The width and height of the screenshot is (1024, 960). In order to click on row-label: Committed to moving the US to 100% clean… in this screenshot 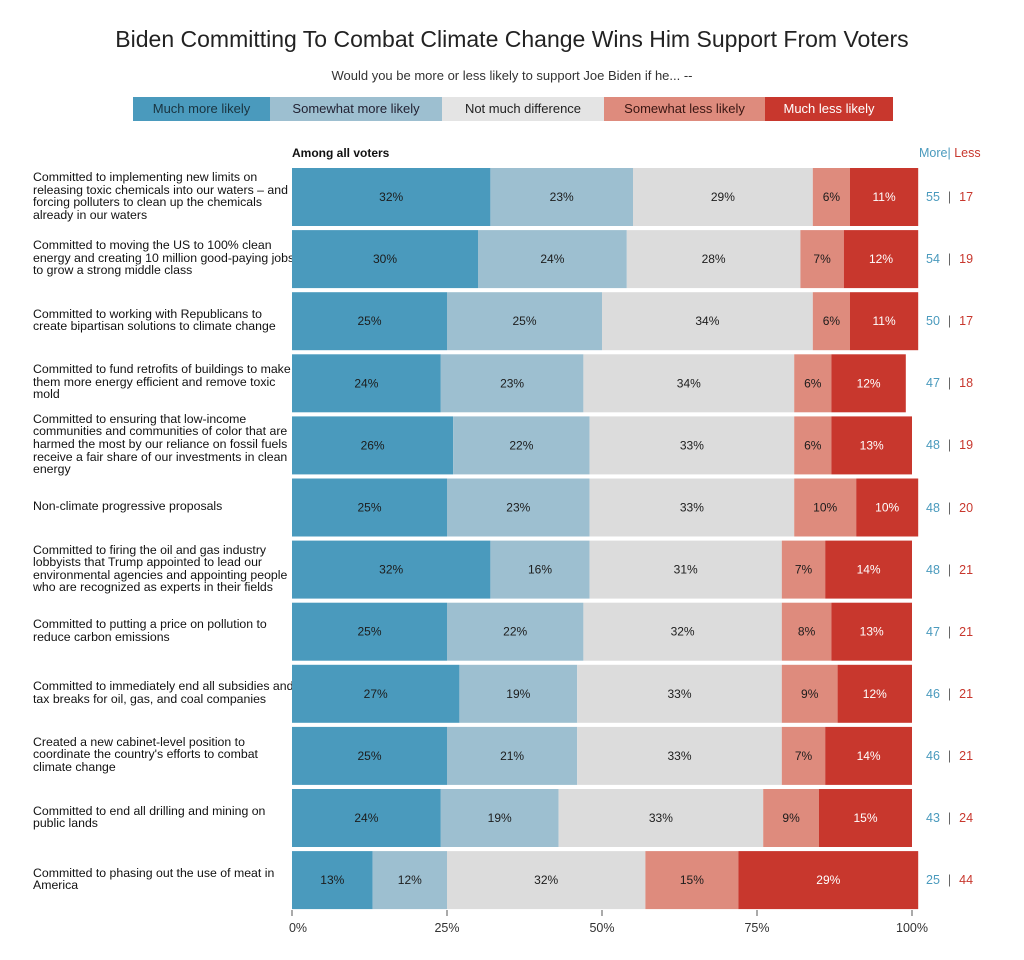, I will do `click(164, 258)`.